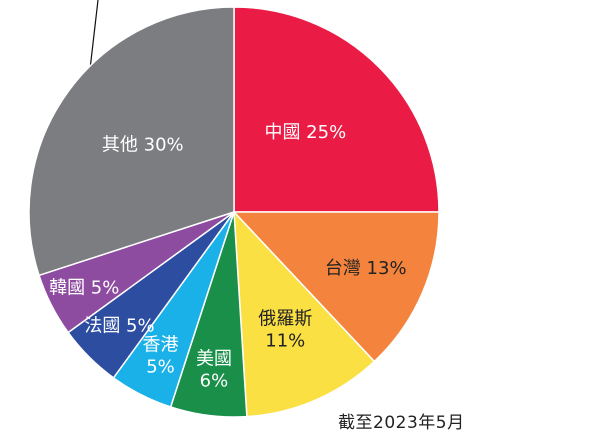 This screenshot has height=442, width=595. I want to click on slice-label-3: 美國 6%, so click(214, 370).